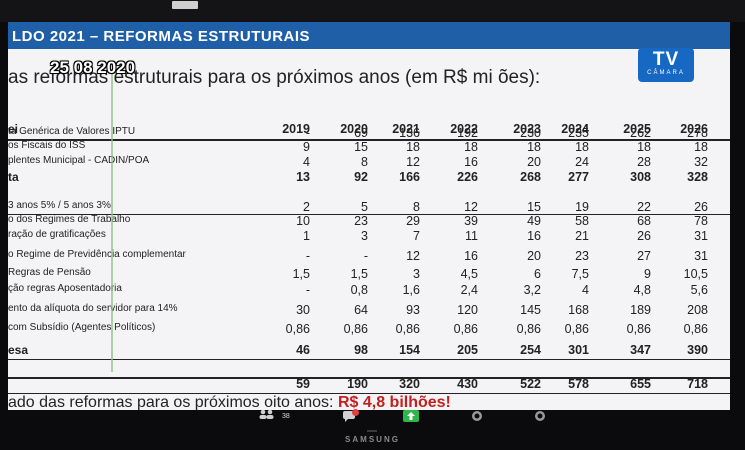 The height and width of the screenshot is (450, 745). I want to click on year-header: 2021, so click(406, 129).